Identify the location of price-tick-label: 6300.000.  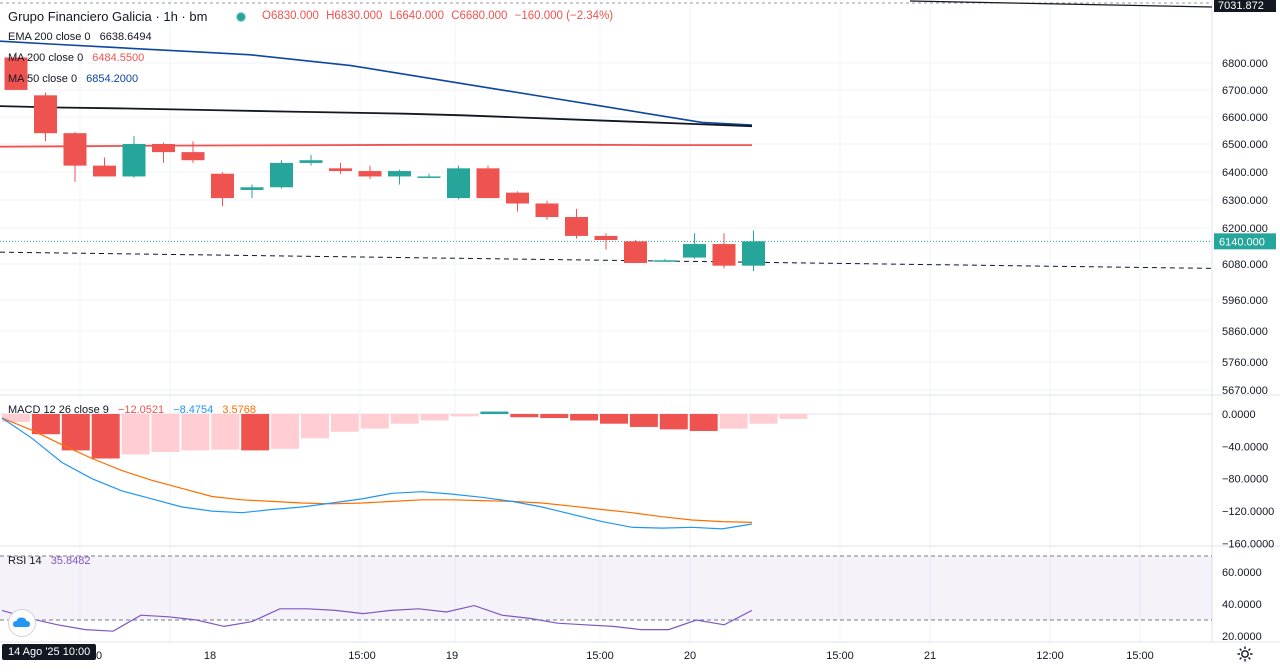
(1245, 201).